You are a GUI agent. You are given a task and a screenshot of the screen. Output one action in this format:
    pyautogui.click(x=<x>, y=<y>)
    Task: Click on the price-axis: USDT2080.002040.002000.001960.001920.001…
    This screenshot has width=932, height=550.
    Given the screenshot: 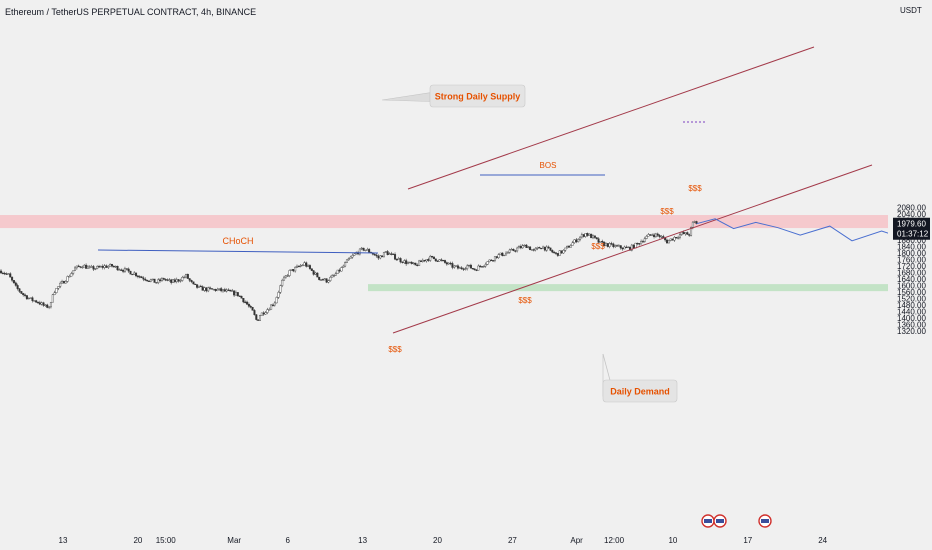 What is the action you would take?
    pyautogui.click(x=910, y=275)
    